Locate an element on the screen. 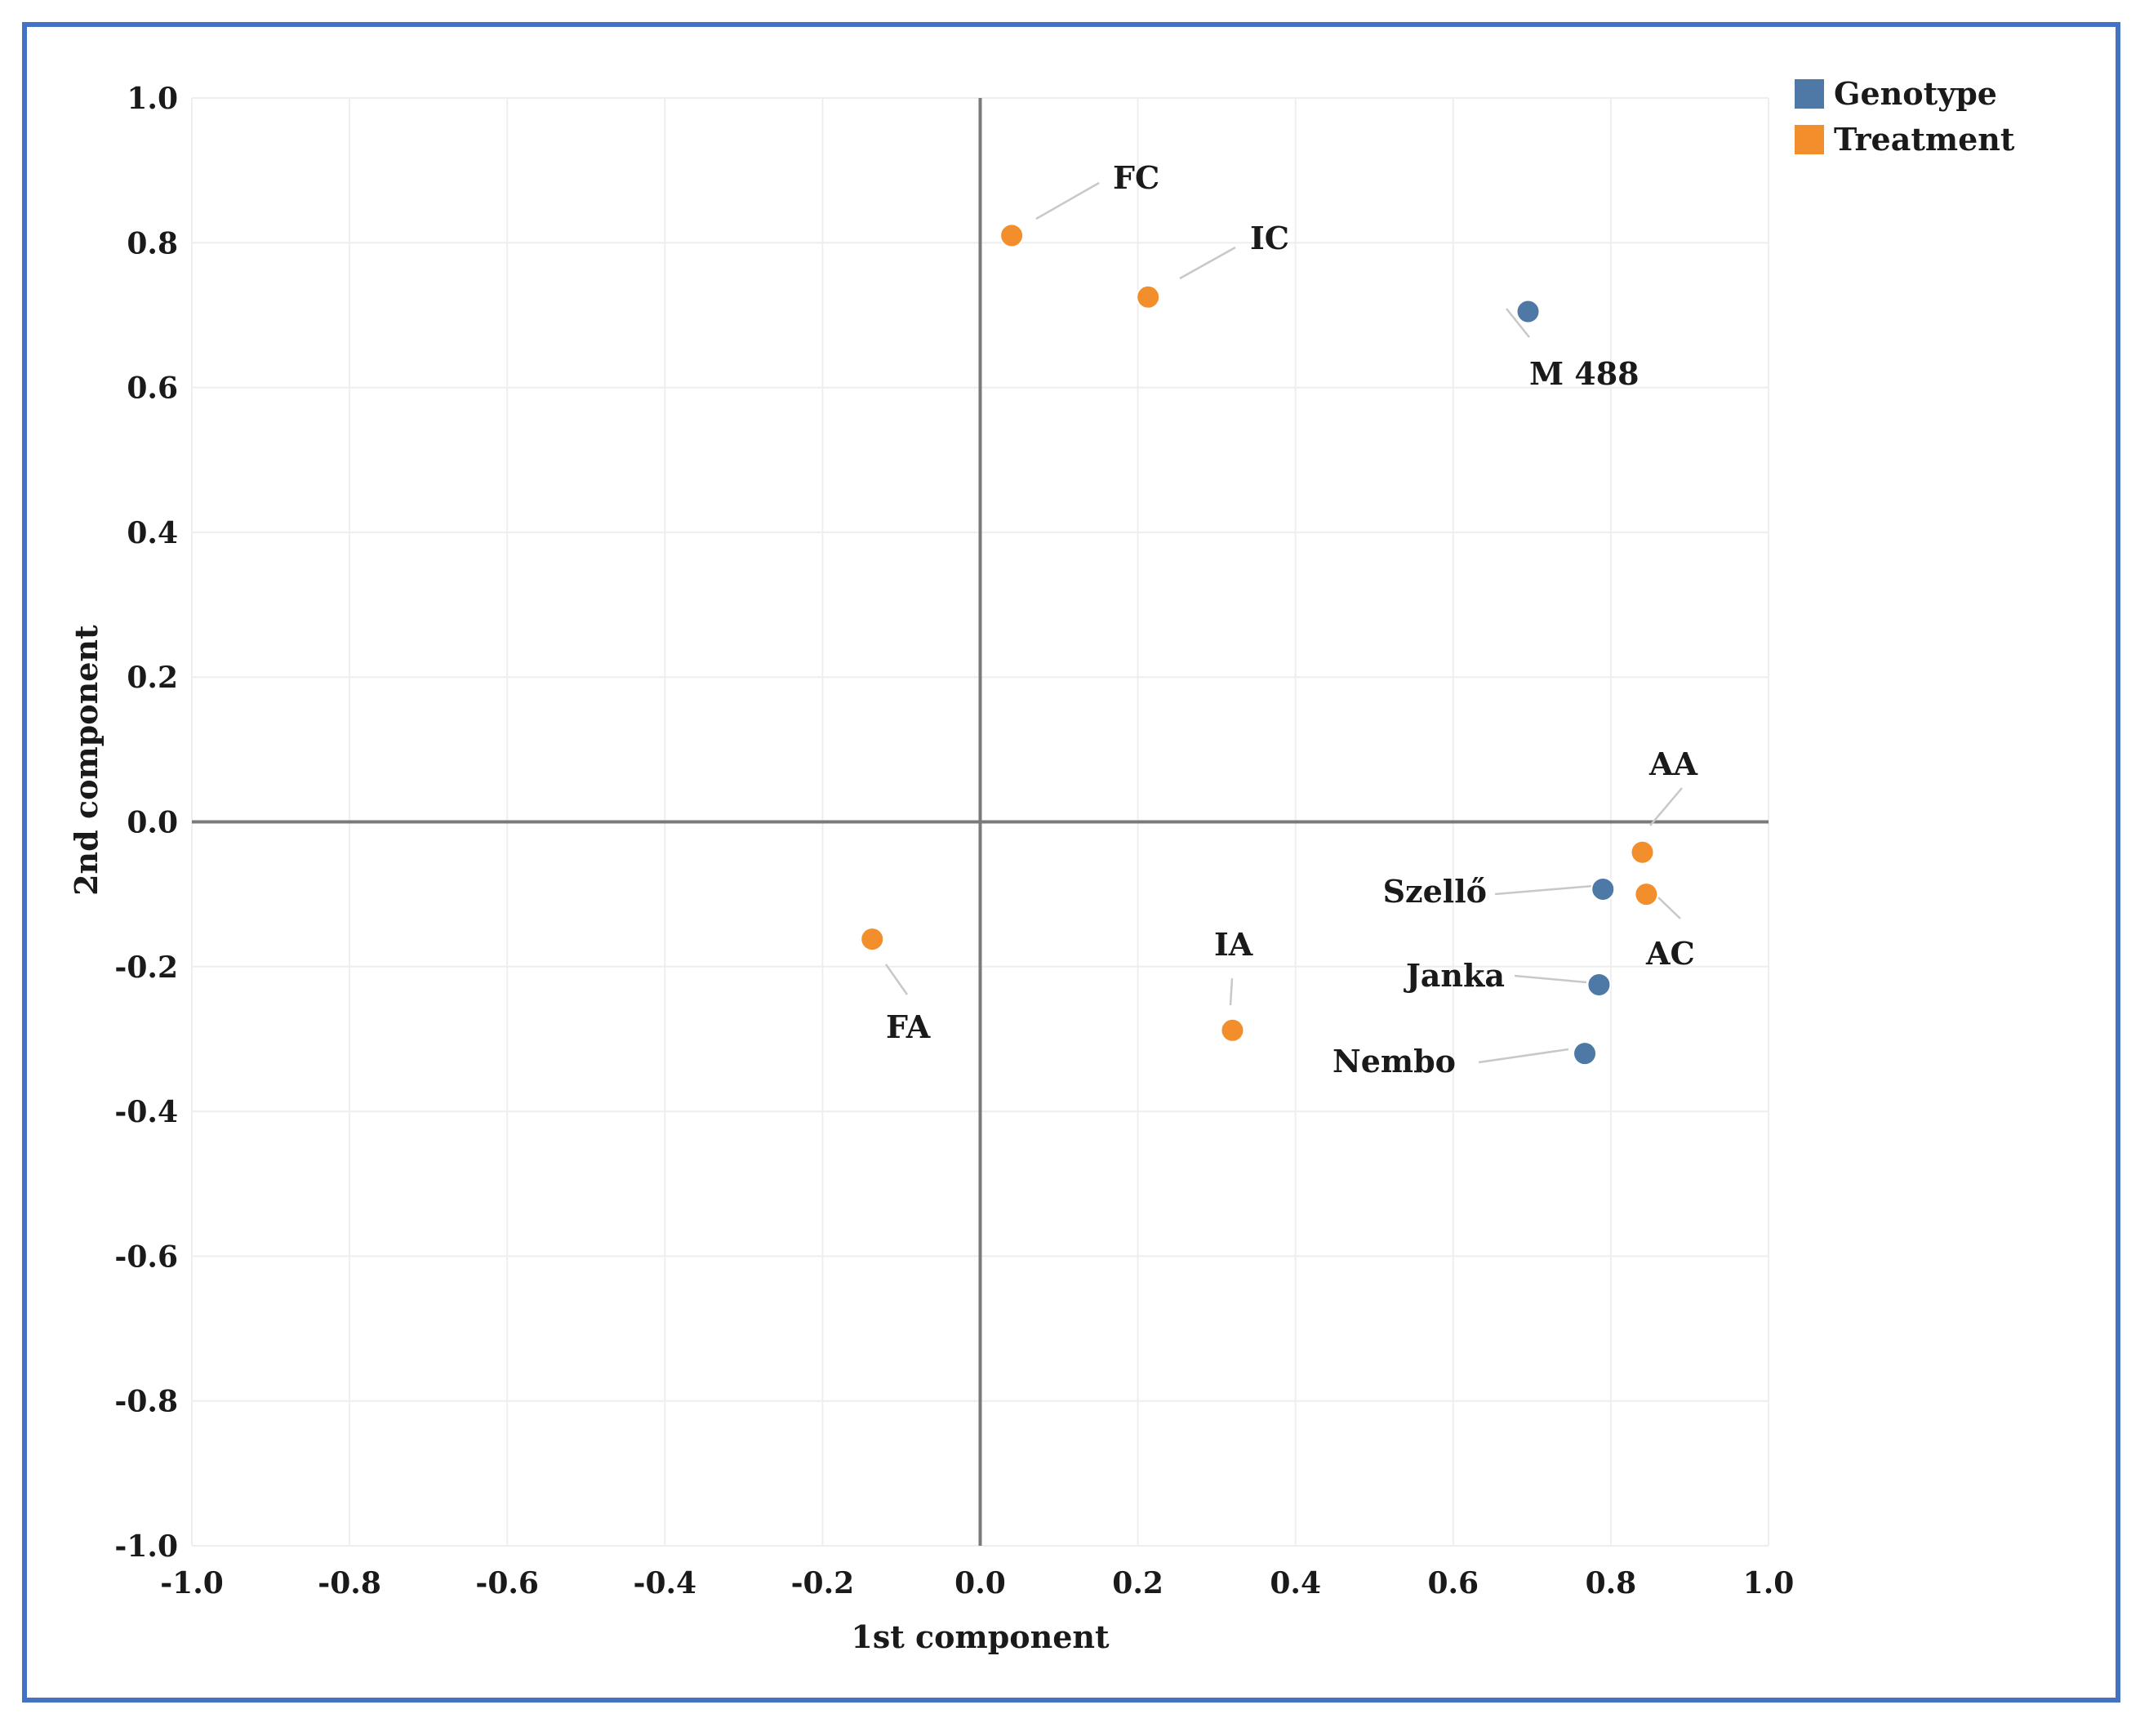  x-axis-title: 1st component is located at coordinates (981, 1637).